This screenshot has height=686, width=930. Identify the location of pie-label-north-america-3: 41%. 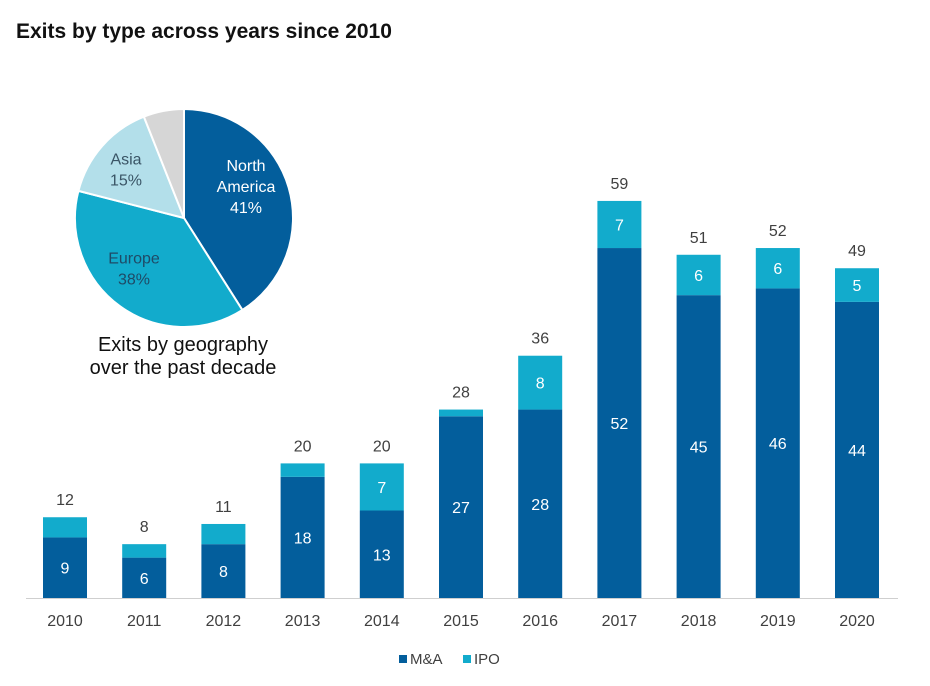
(246, 208).